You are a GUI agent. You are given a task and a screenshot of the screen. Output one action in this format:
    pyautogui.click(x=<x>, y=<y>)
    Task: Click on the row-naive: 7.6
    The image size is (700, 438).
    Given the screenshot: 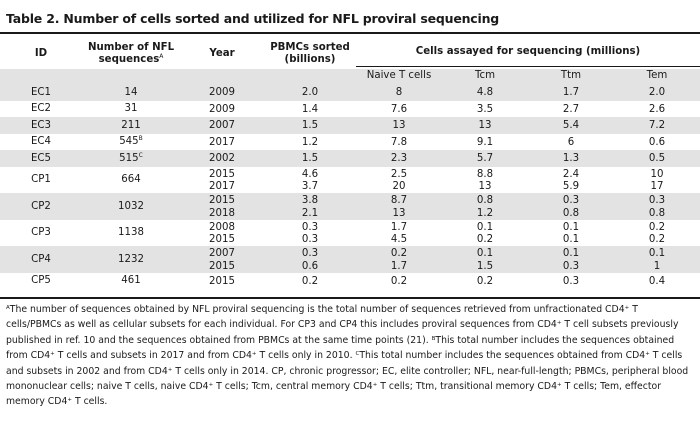 What is the action you would take?
    pyautogui.click(x=399, y=109)
    